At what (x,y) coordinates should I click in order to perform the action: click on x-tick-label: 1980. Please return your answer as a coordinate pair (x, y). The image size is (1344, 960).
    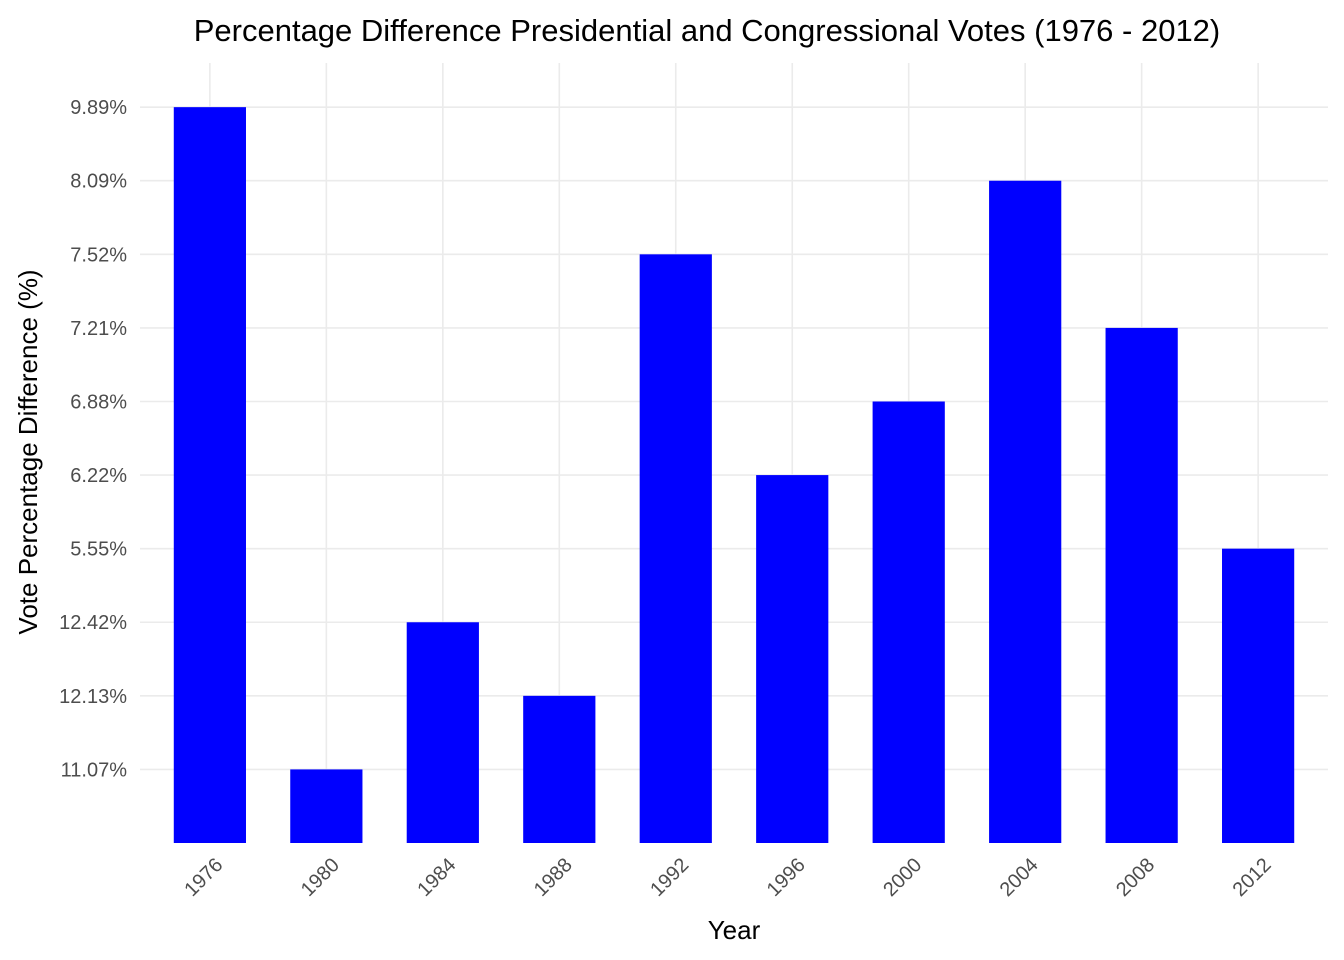
    Looking at the image, I should click on (320, 877).